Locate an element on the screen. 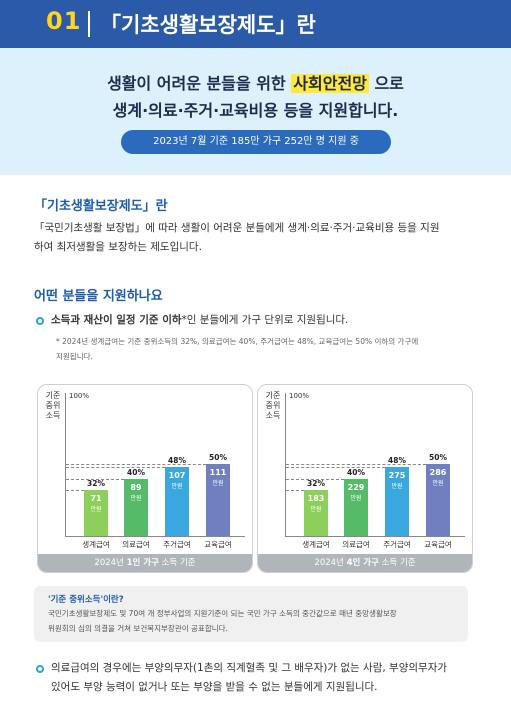 The image size is (511, 707). section-number: 01 is located at coordinates (64, 21).